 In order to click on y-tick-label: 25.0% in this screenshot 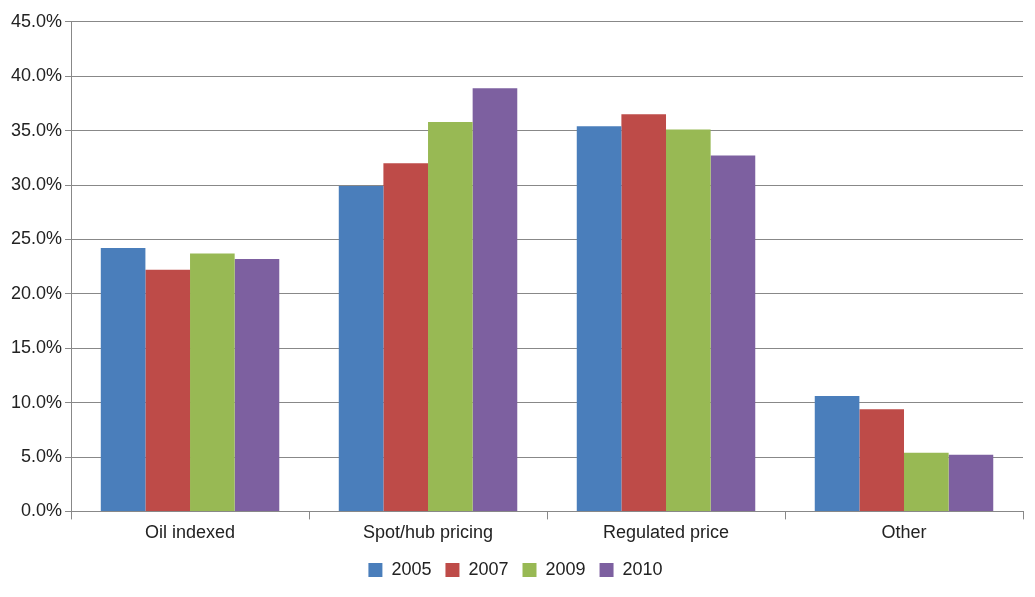, I will do `click(36, 238)`.